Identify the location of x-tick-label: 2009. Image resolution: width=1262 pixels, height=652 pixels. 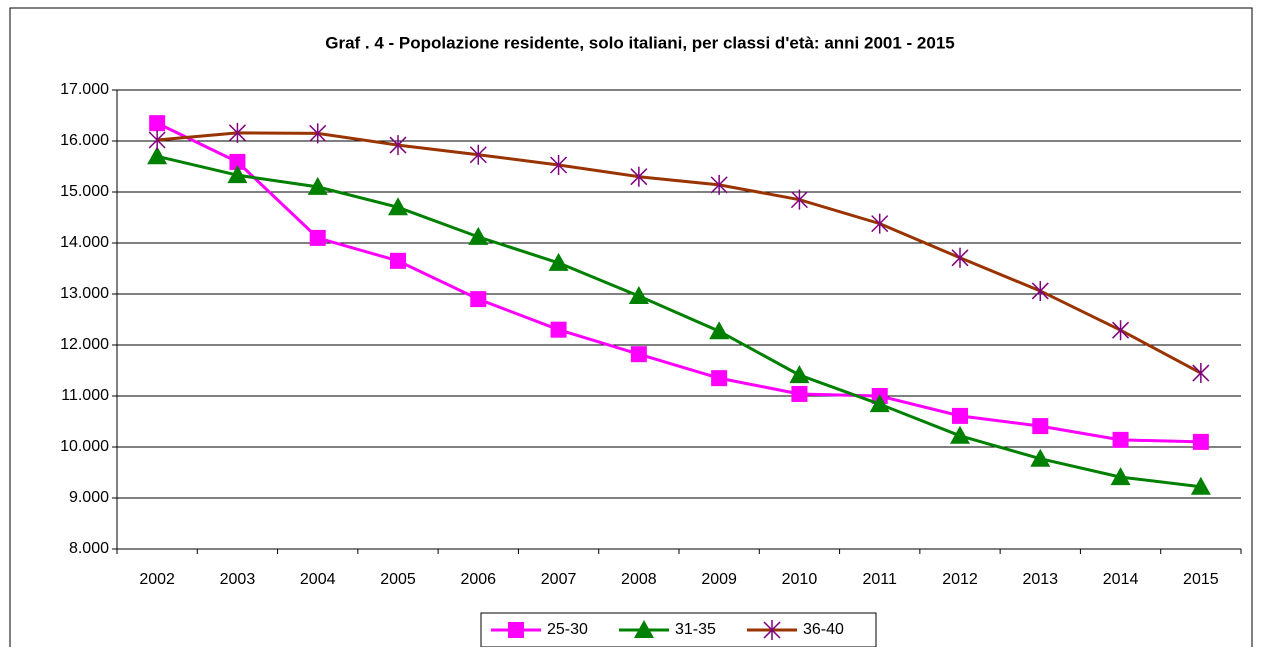
(719, 579).